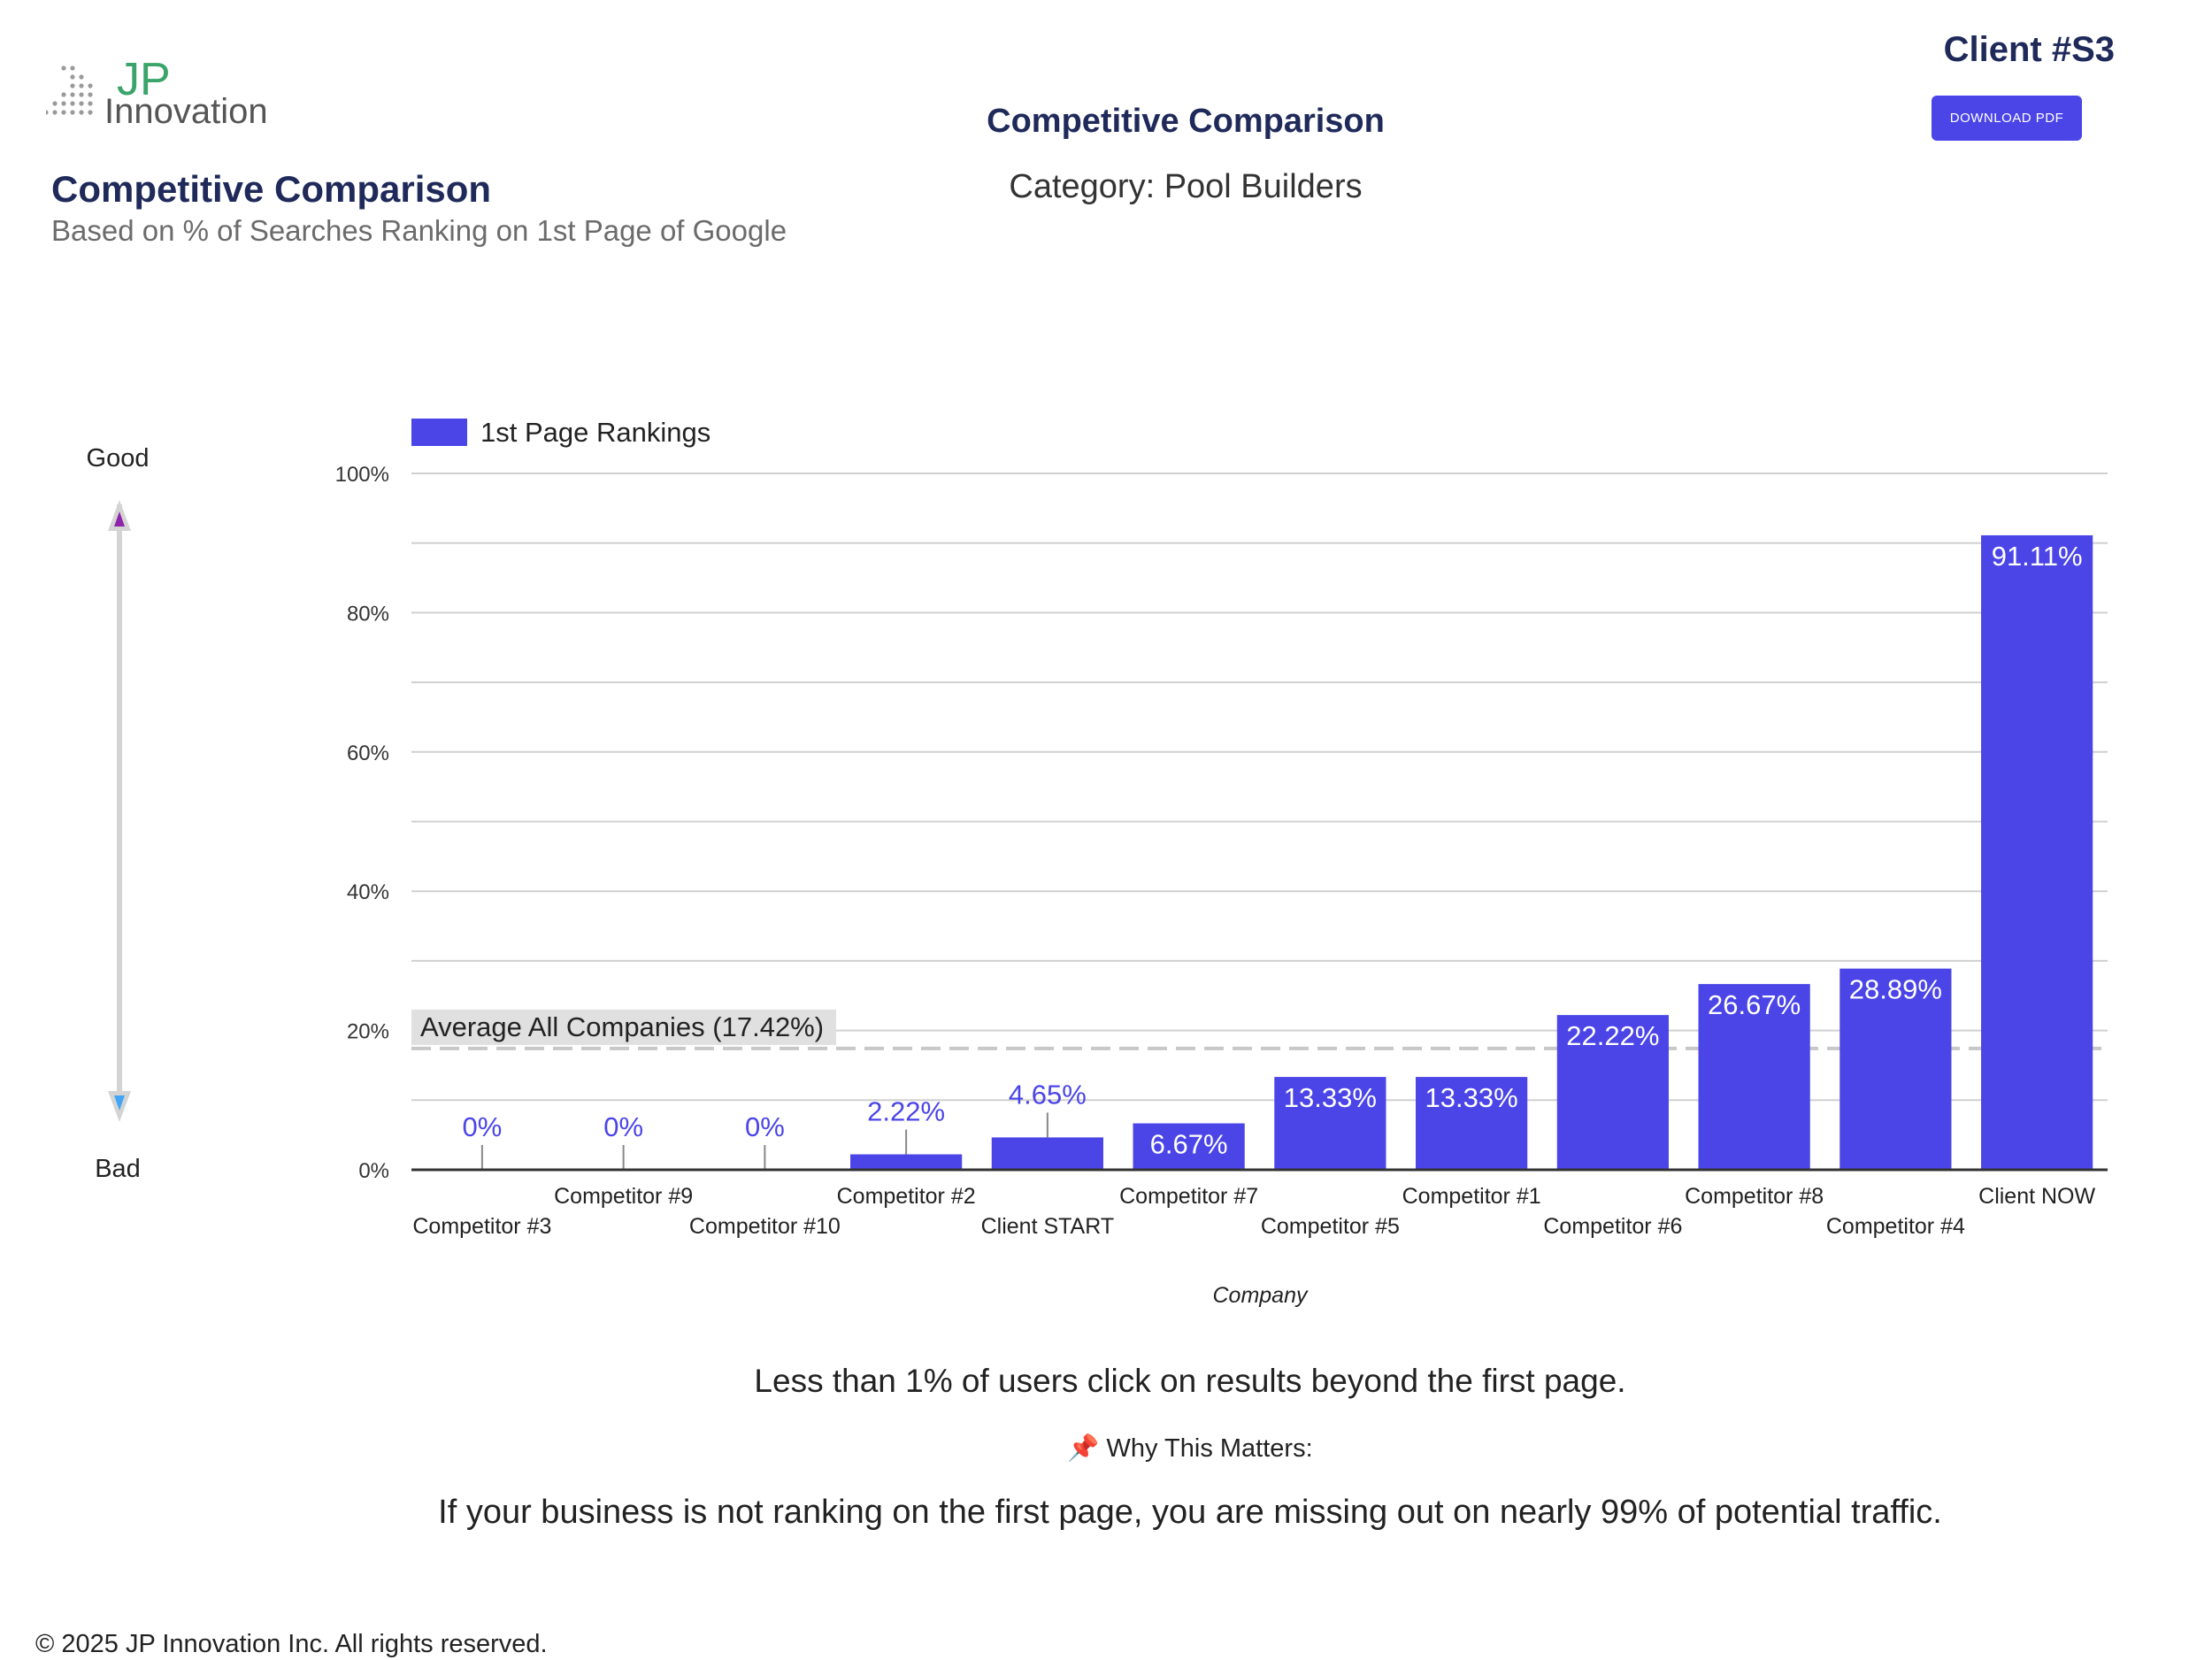 This screenshot has width=2212, height=1660. What do you see at coordinates (2007, 118) in the screenshot?
I see `download-pdf-button: DOWNLOAD PDF` at bounding box center [2007, 118].